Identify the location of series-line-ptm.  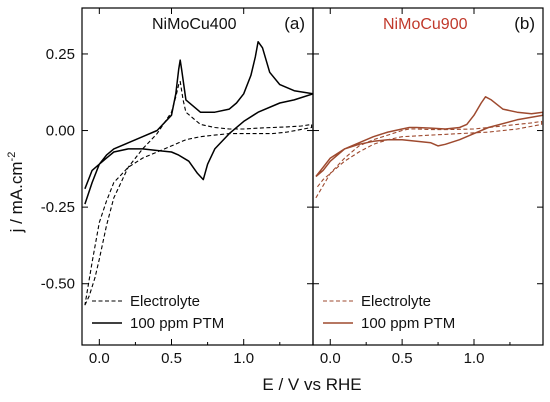
(429, 137).